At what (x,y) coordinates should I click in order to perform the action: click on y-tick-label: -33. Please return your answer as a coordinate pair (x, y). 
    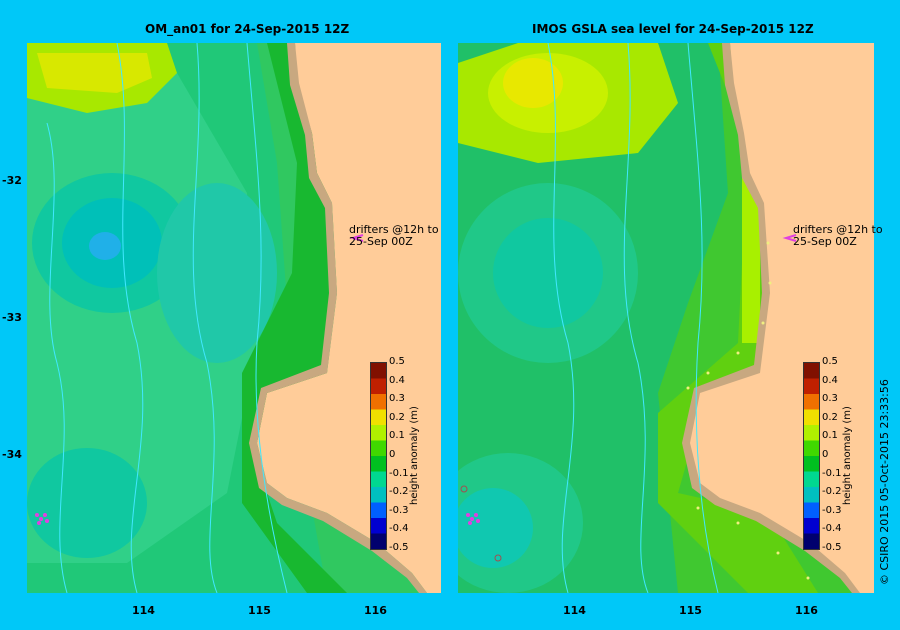
    Looking at the image, I should click on (12, 317).